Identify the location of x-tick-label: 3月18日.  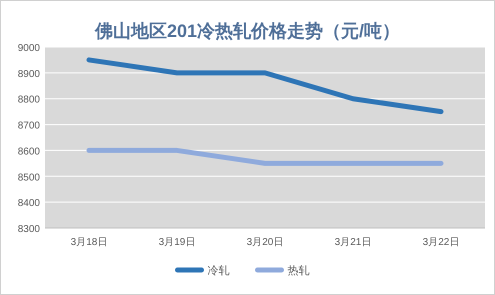
(89, 242).